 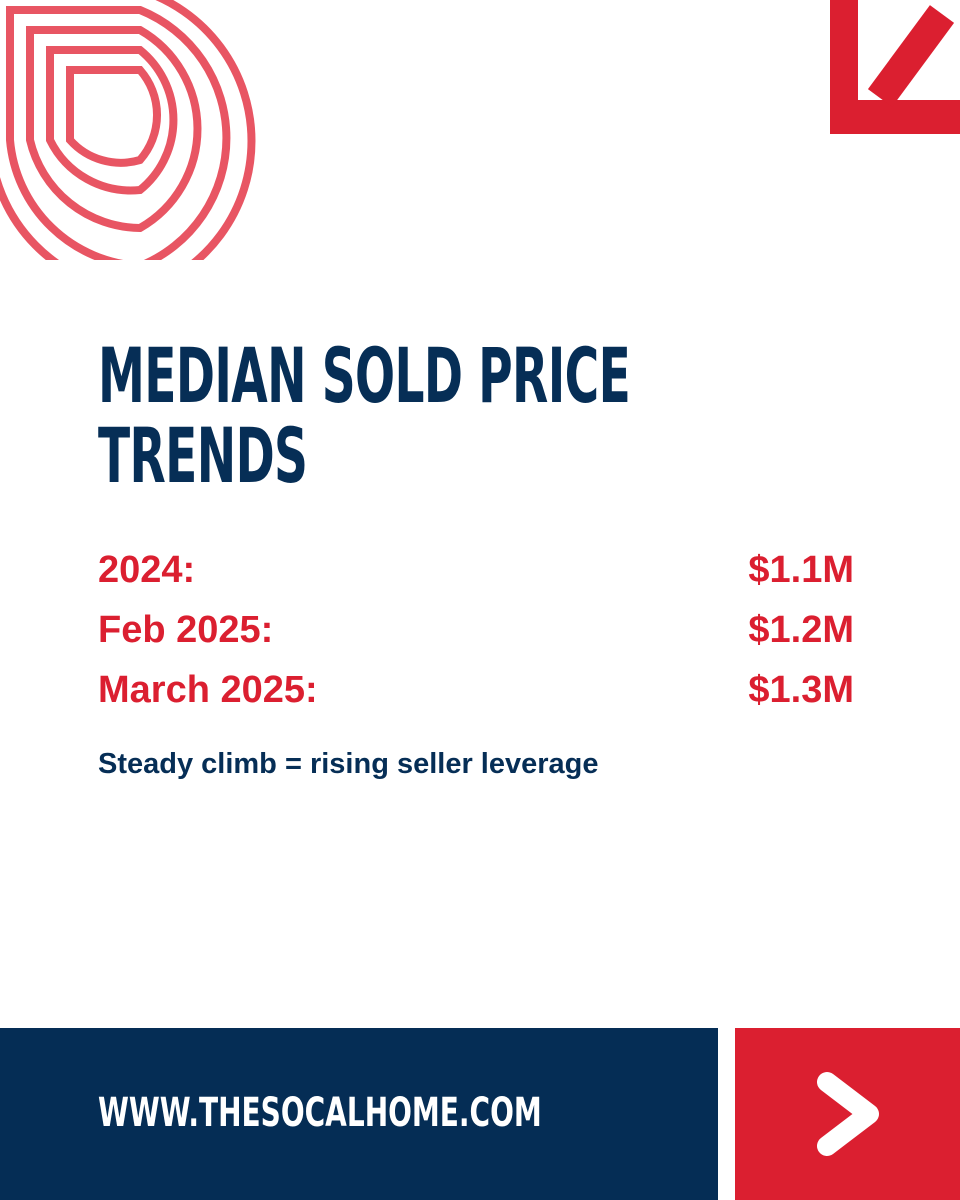 I want to click on chevron-right-icon, so click(x=848, y=1114).